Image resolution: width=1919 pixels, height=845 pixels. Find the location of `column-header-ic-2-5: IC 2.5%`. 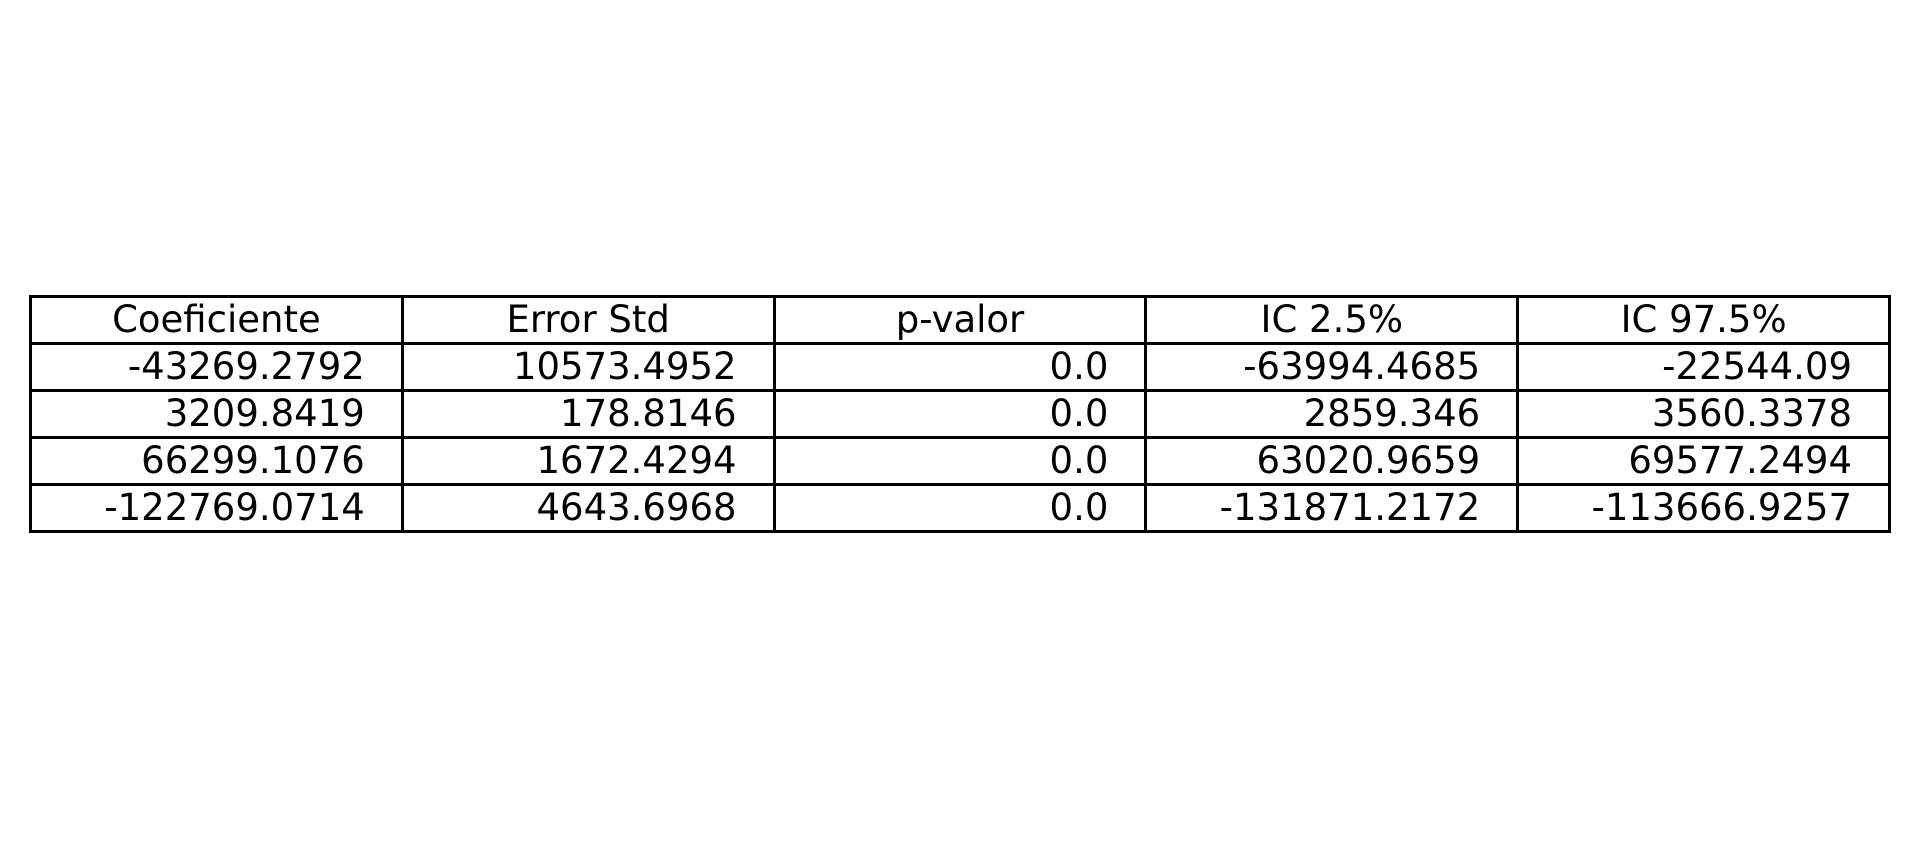

column-header-ic-2-5: IC 2.5% is located at coordinates (1332, 320).